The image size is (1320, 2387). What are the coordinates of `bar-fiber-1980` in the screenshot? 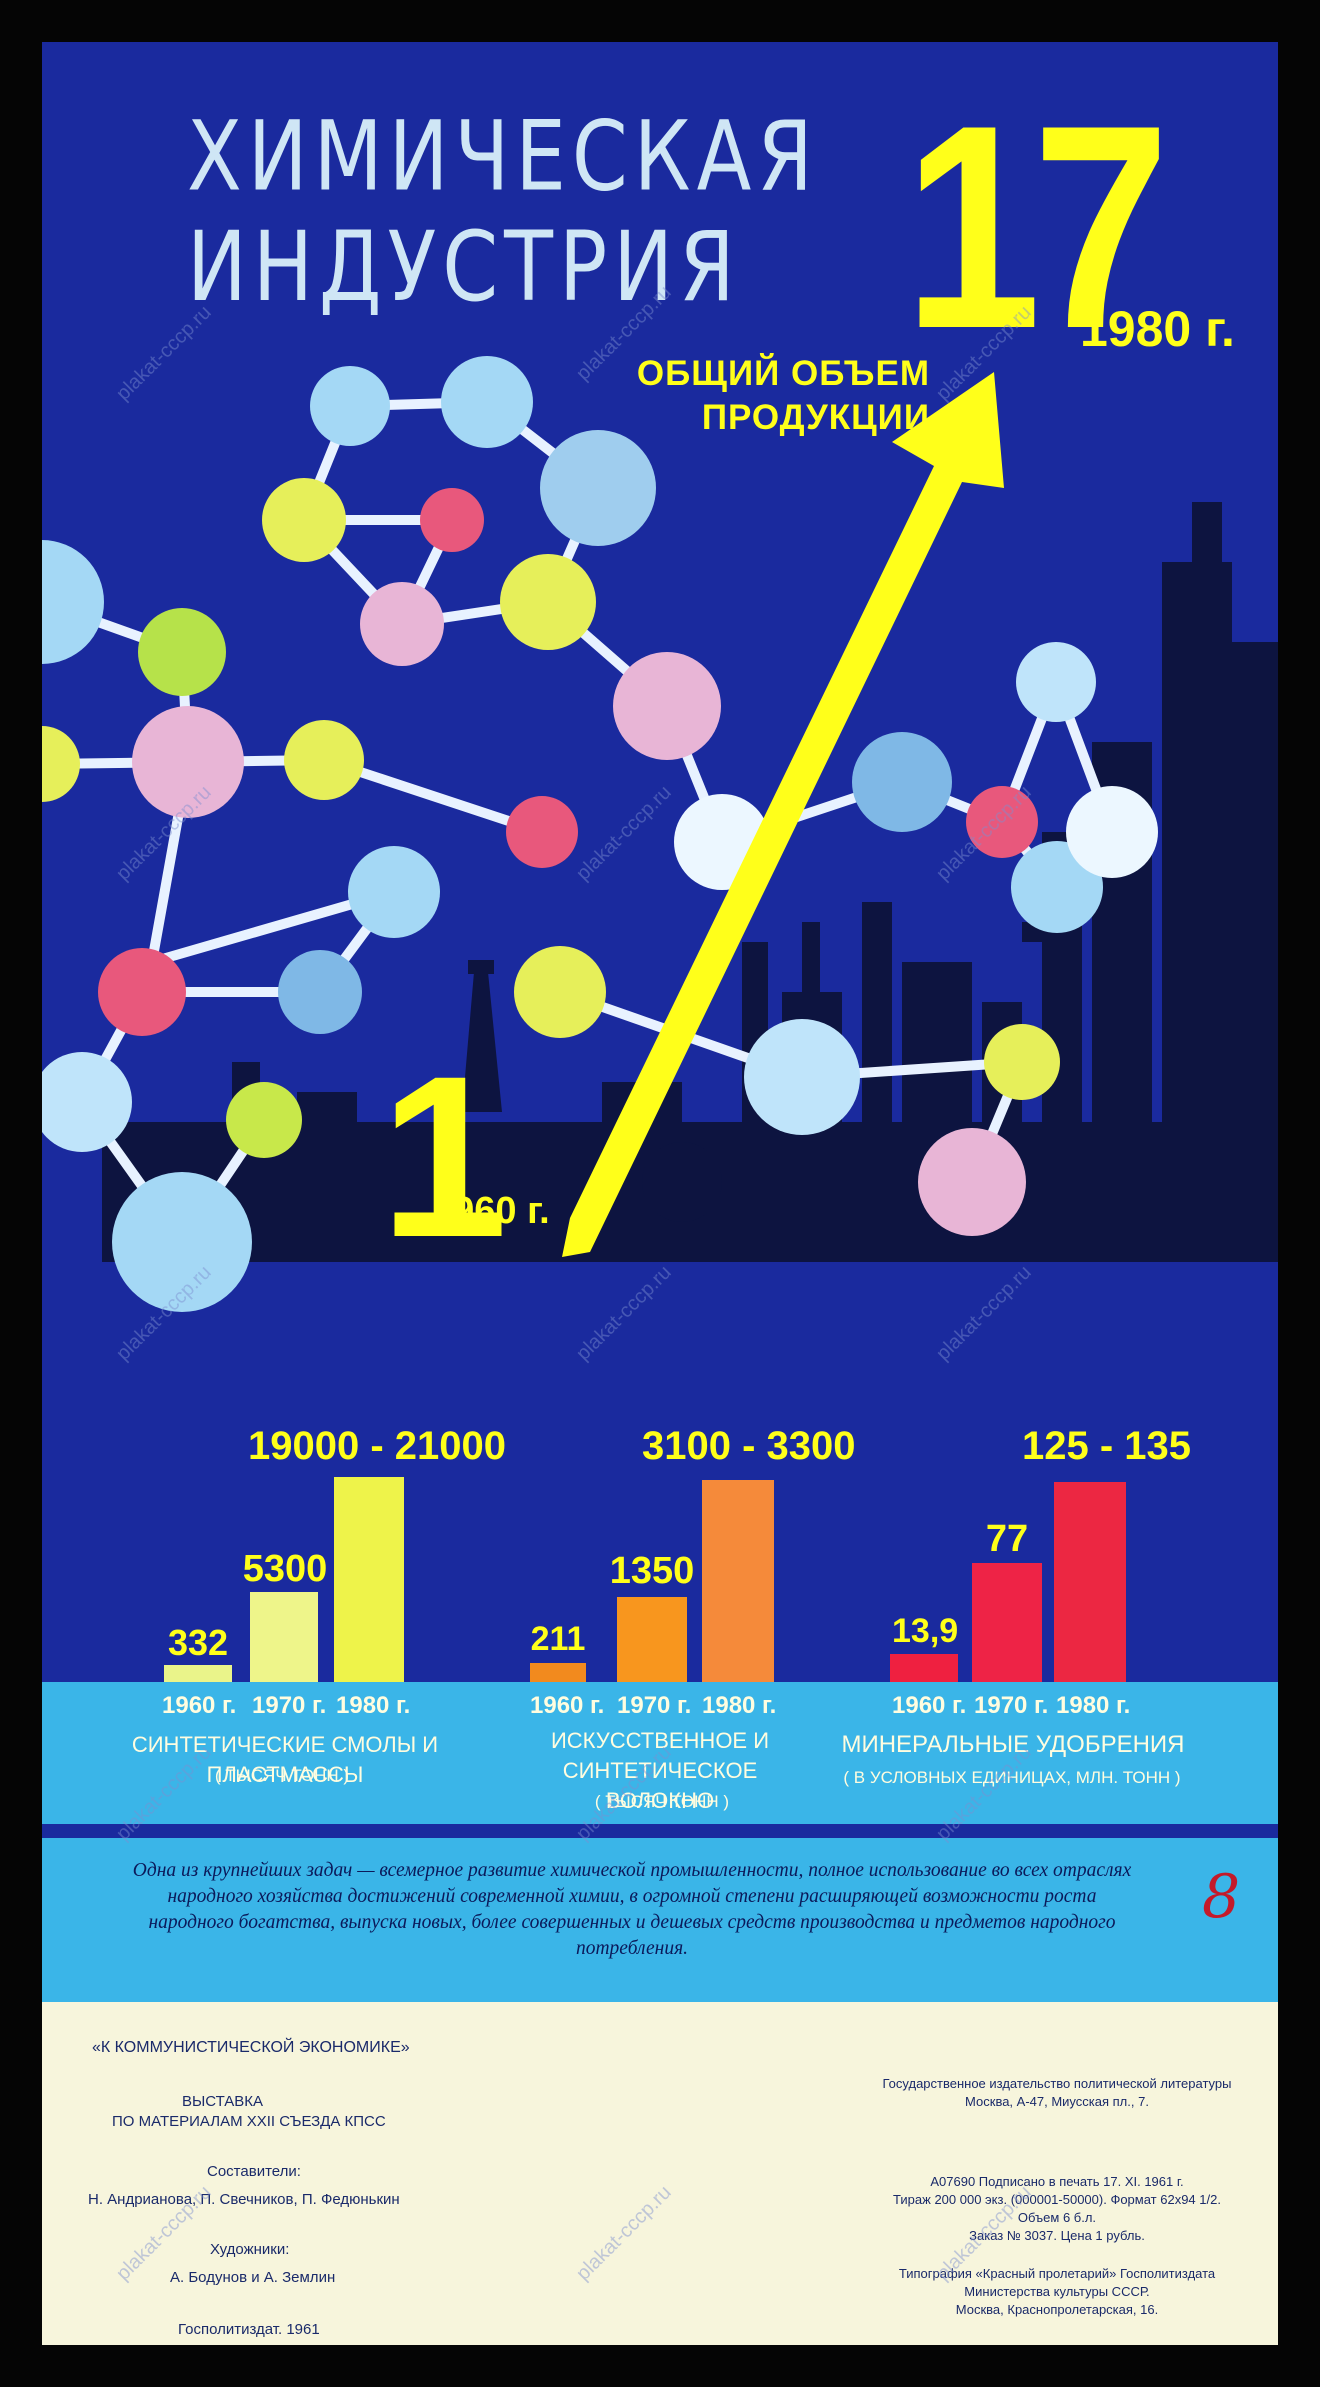 It's located at (738, 1581).